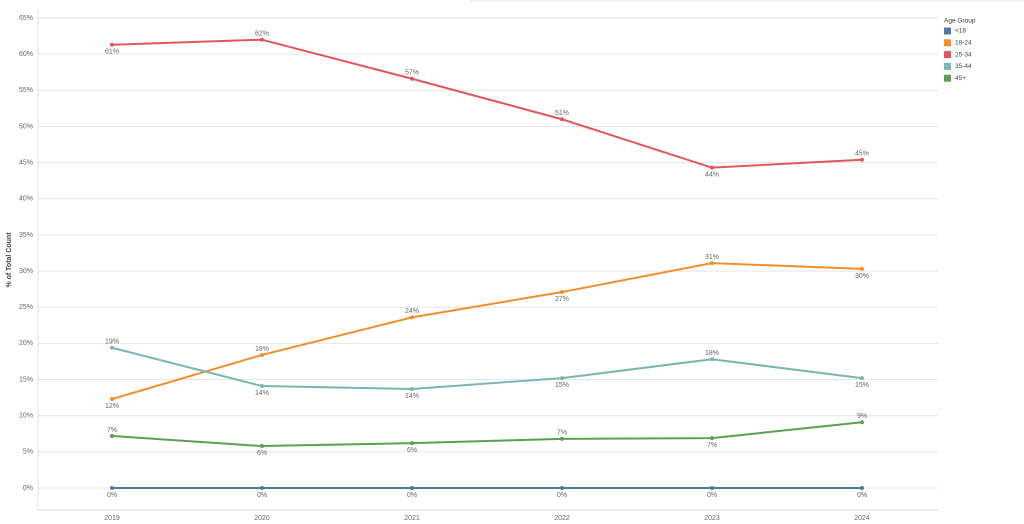 This screenshot has height=524, width=1024. What do you see at coordinates (112, 406) in the screenshot?
I see `data-label: 12%` at bounding box center [112, 406].